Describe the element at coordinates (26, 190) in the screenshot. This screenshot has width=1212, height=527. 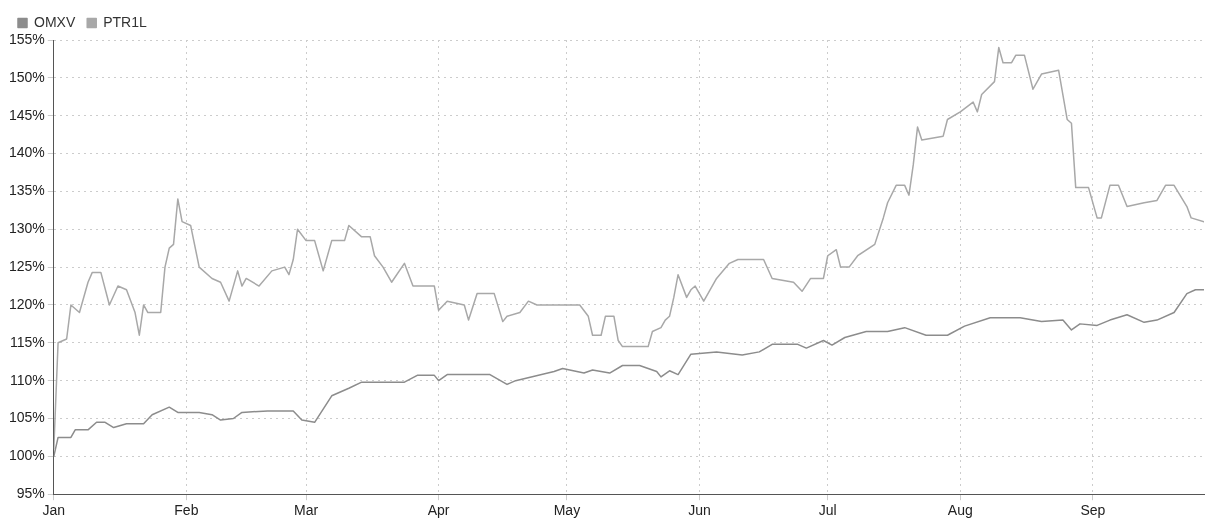
I see `y-tick-label: 135%` at that location.